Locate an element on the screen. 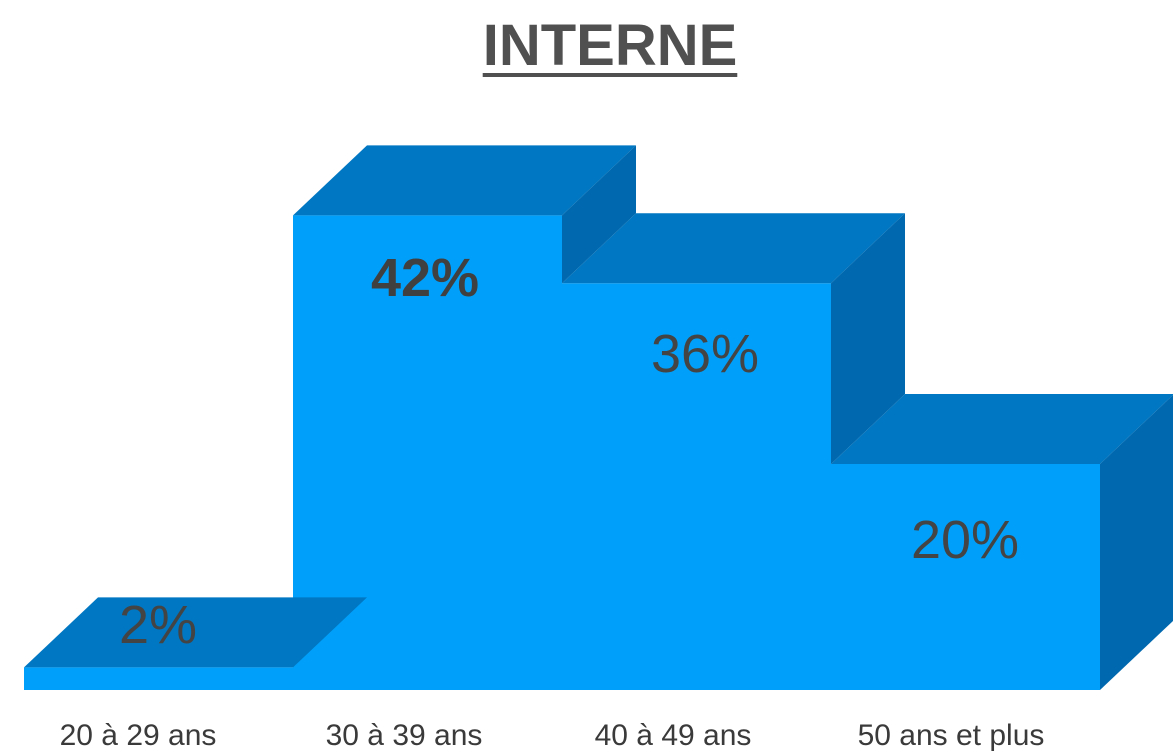 The height and width of the screenshot is (755, 1173). category-label-3: 40 à 49 ans is located at coordinates (673, 735).